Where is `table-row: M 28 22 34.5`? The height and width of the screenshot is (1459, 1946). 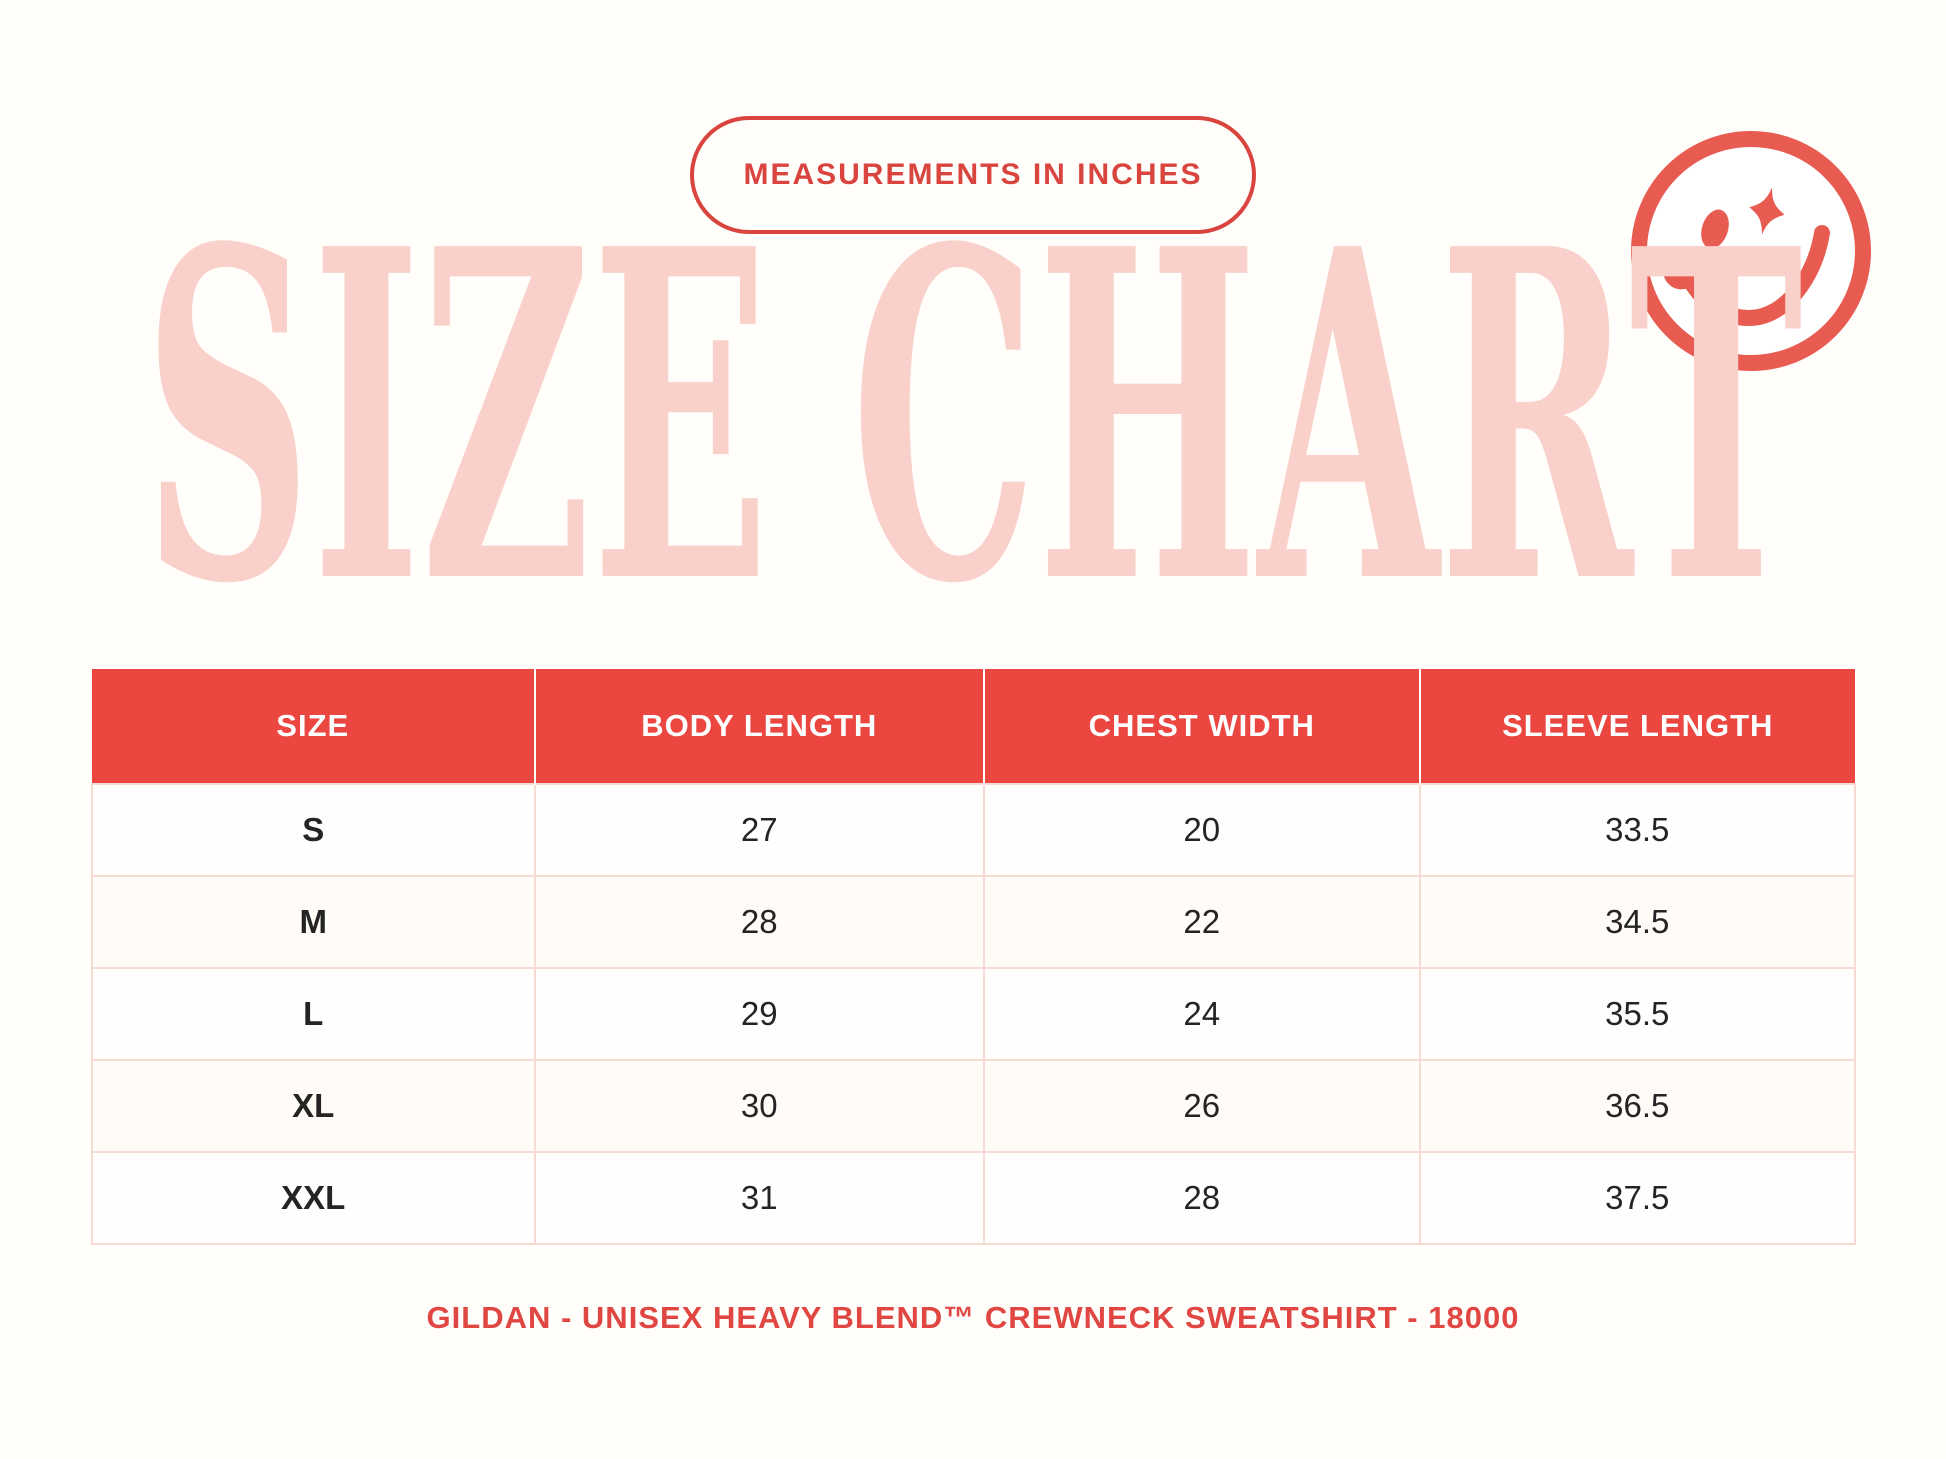
table-row: M 28 22 34.5 is located at coordinates (974, 922).